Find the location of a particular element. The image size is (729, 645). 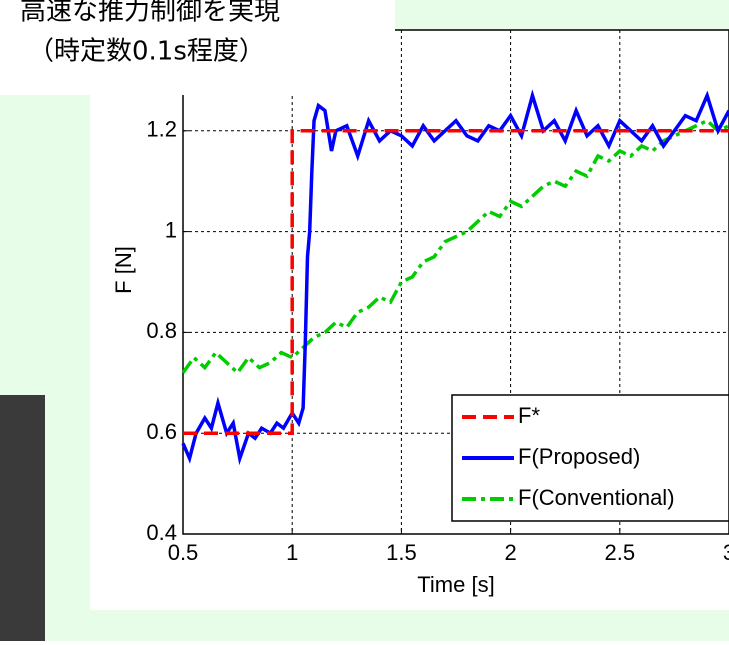

x-tick-label: 2.5 is located at coordinates (620, 552).